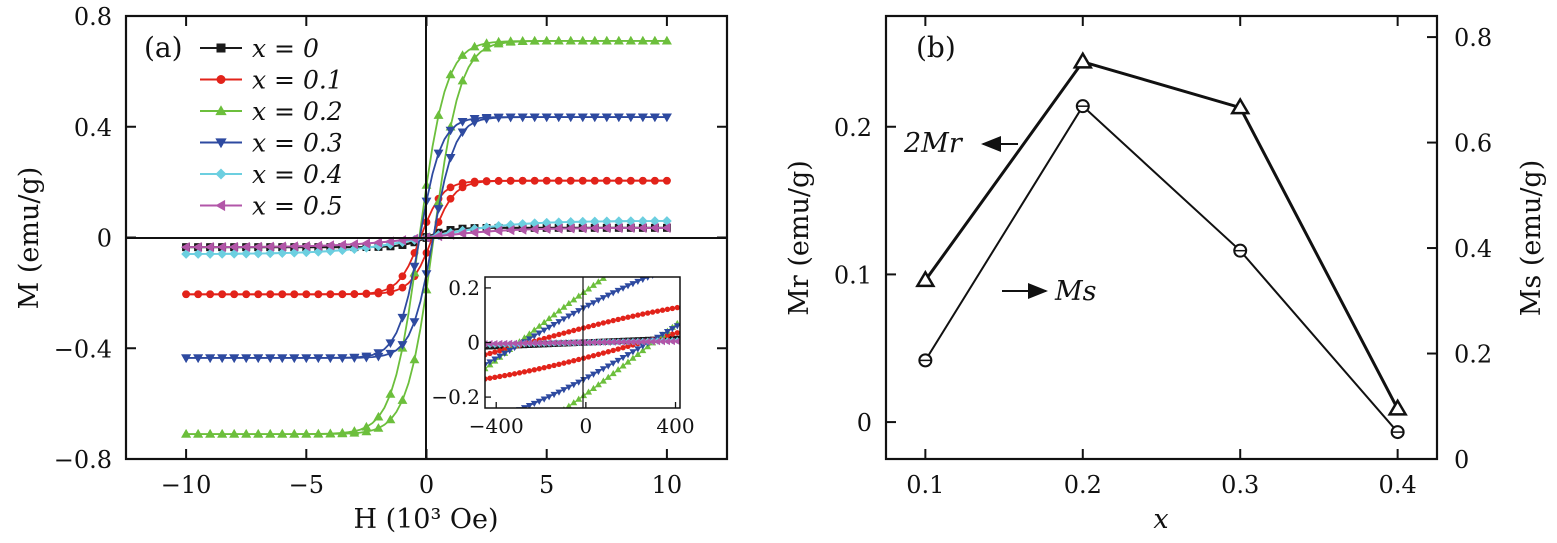 This screenshot has width=1557, height=543. Describe the element at coordinates (667, 485) in the screenshot. I see `x-tick-label: 10` at that location.